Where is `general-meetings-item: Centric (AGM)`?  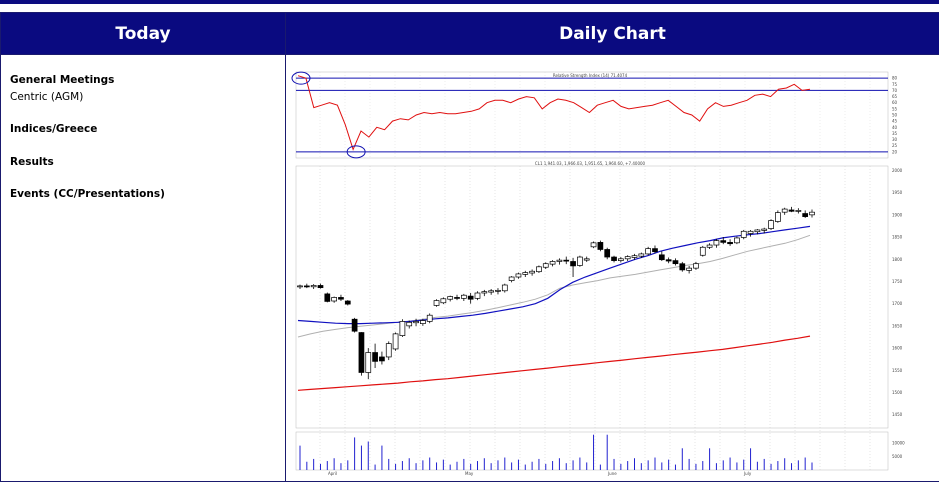
general-meetings-item: Centric (AGM) is located at coordinates (47, 97).